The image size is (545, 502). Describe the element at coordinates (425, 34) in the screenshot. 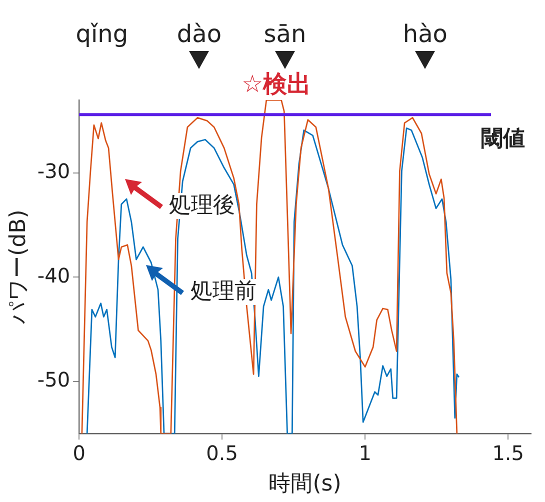

I see `text: hào` at that location.